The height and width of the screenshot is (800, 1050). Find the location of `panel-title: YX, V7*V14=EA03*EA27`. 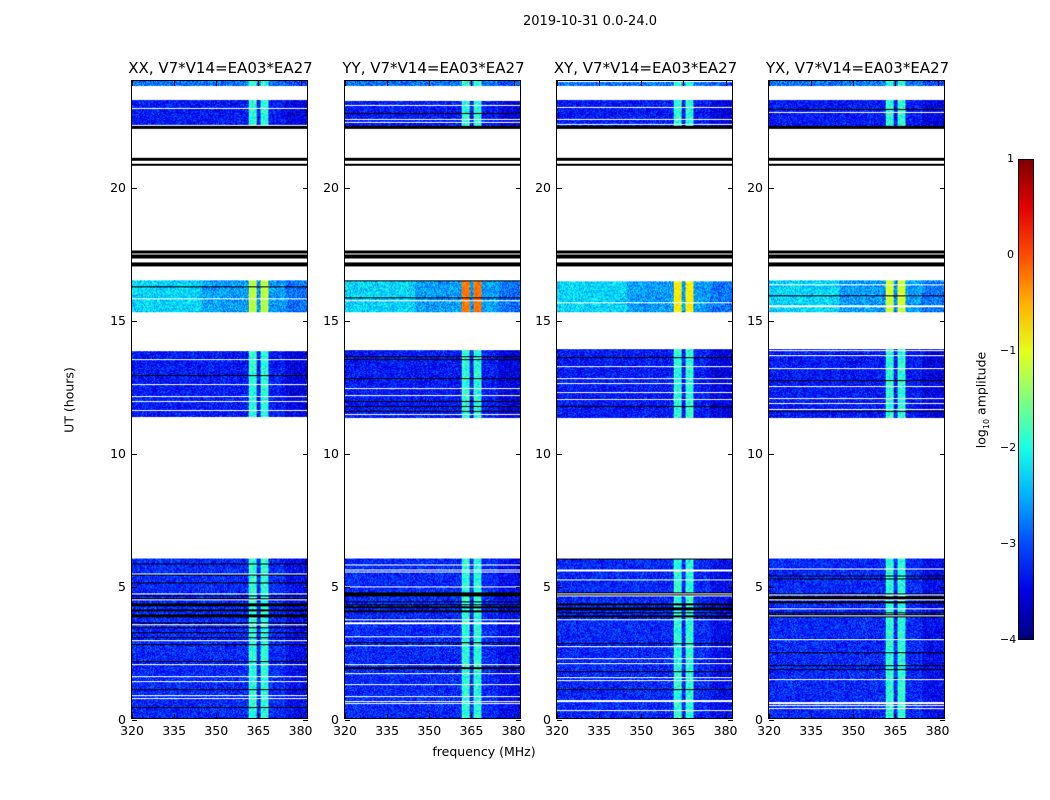

panel-title: YX, V7*V14=EA03*EA27 is located at coordinates (857, 68).